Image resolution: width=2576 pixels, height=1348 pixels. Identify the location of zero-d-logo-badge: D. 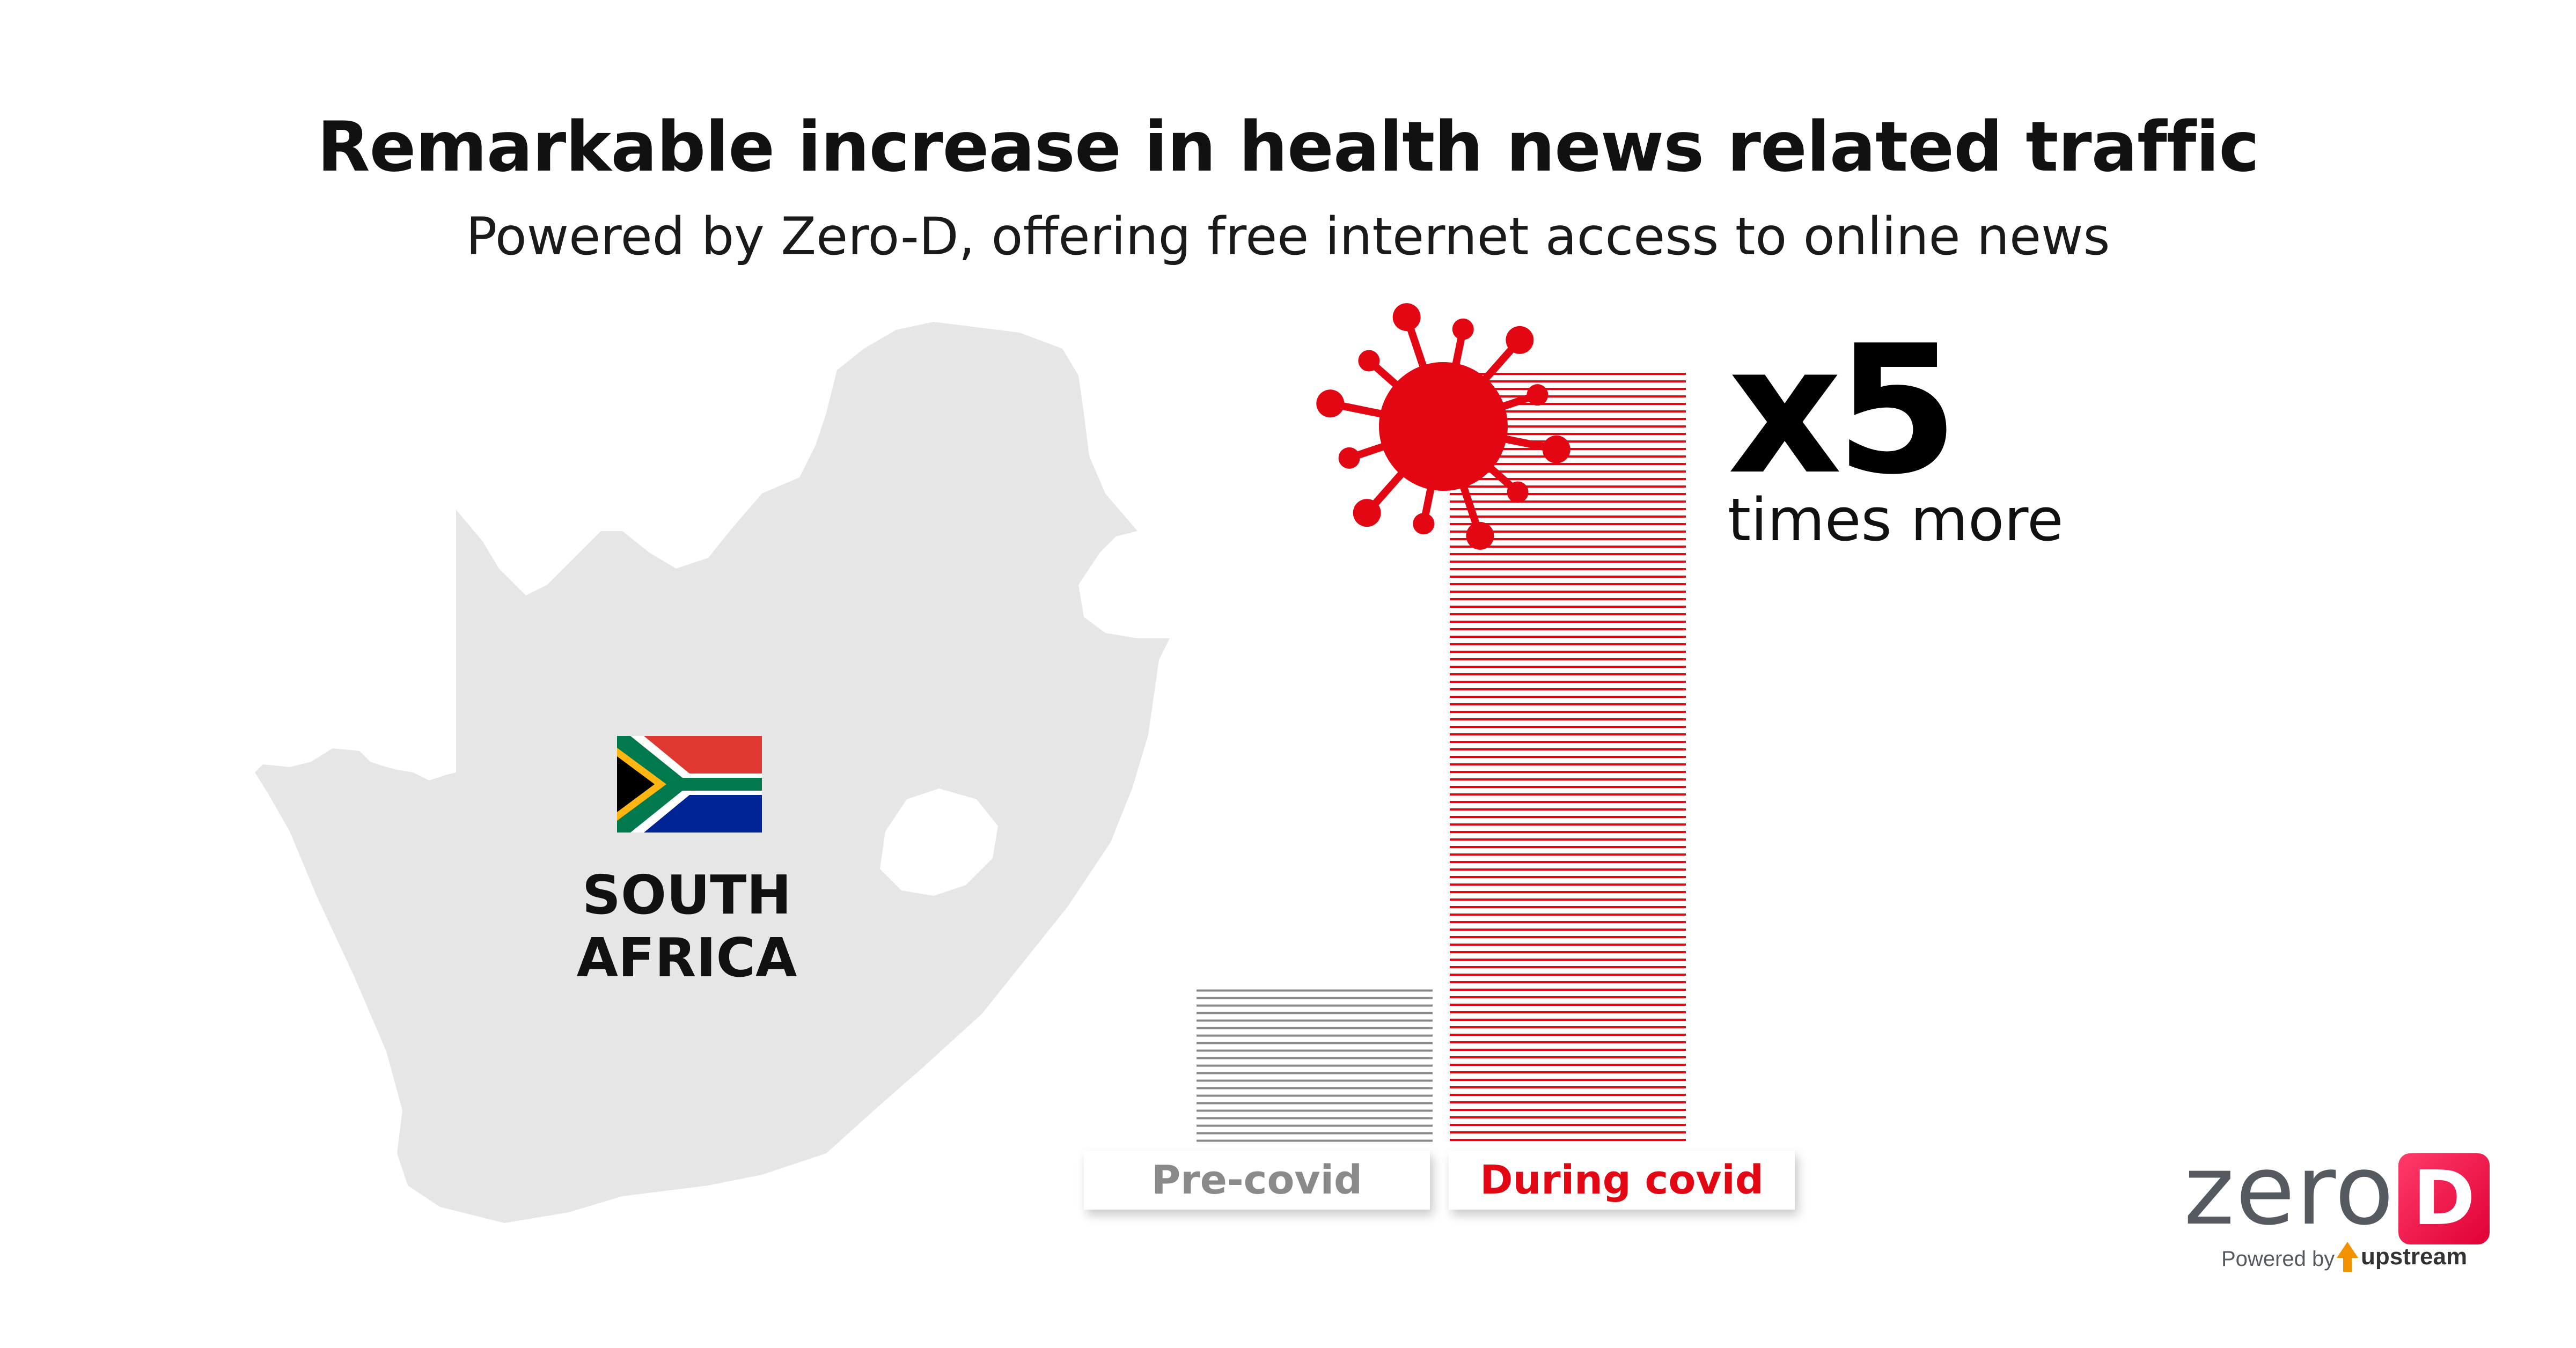
(2444, 1198).